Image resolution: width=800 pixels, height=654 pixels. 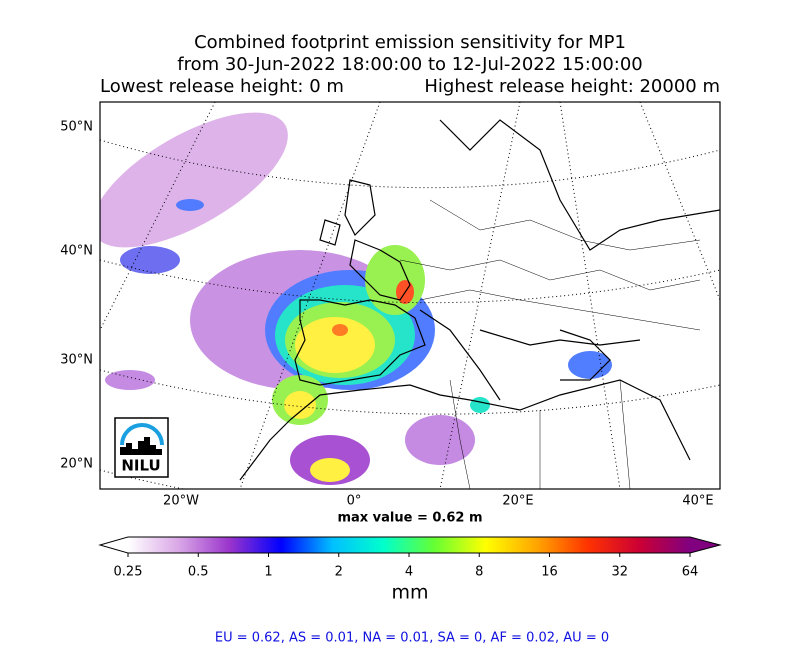 I want to click on lon-label: 40°E, so click(x=697, y=501).